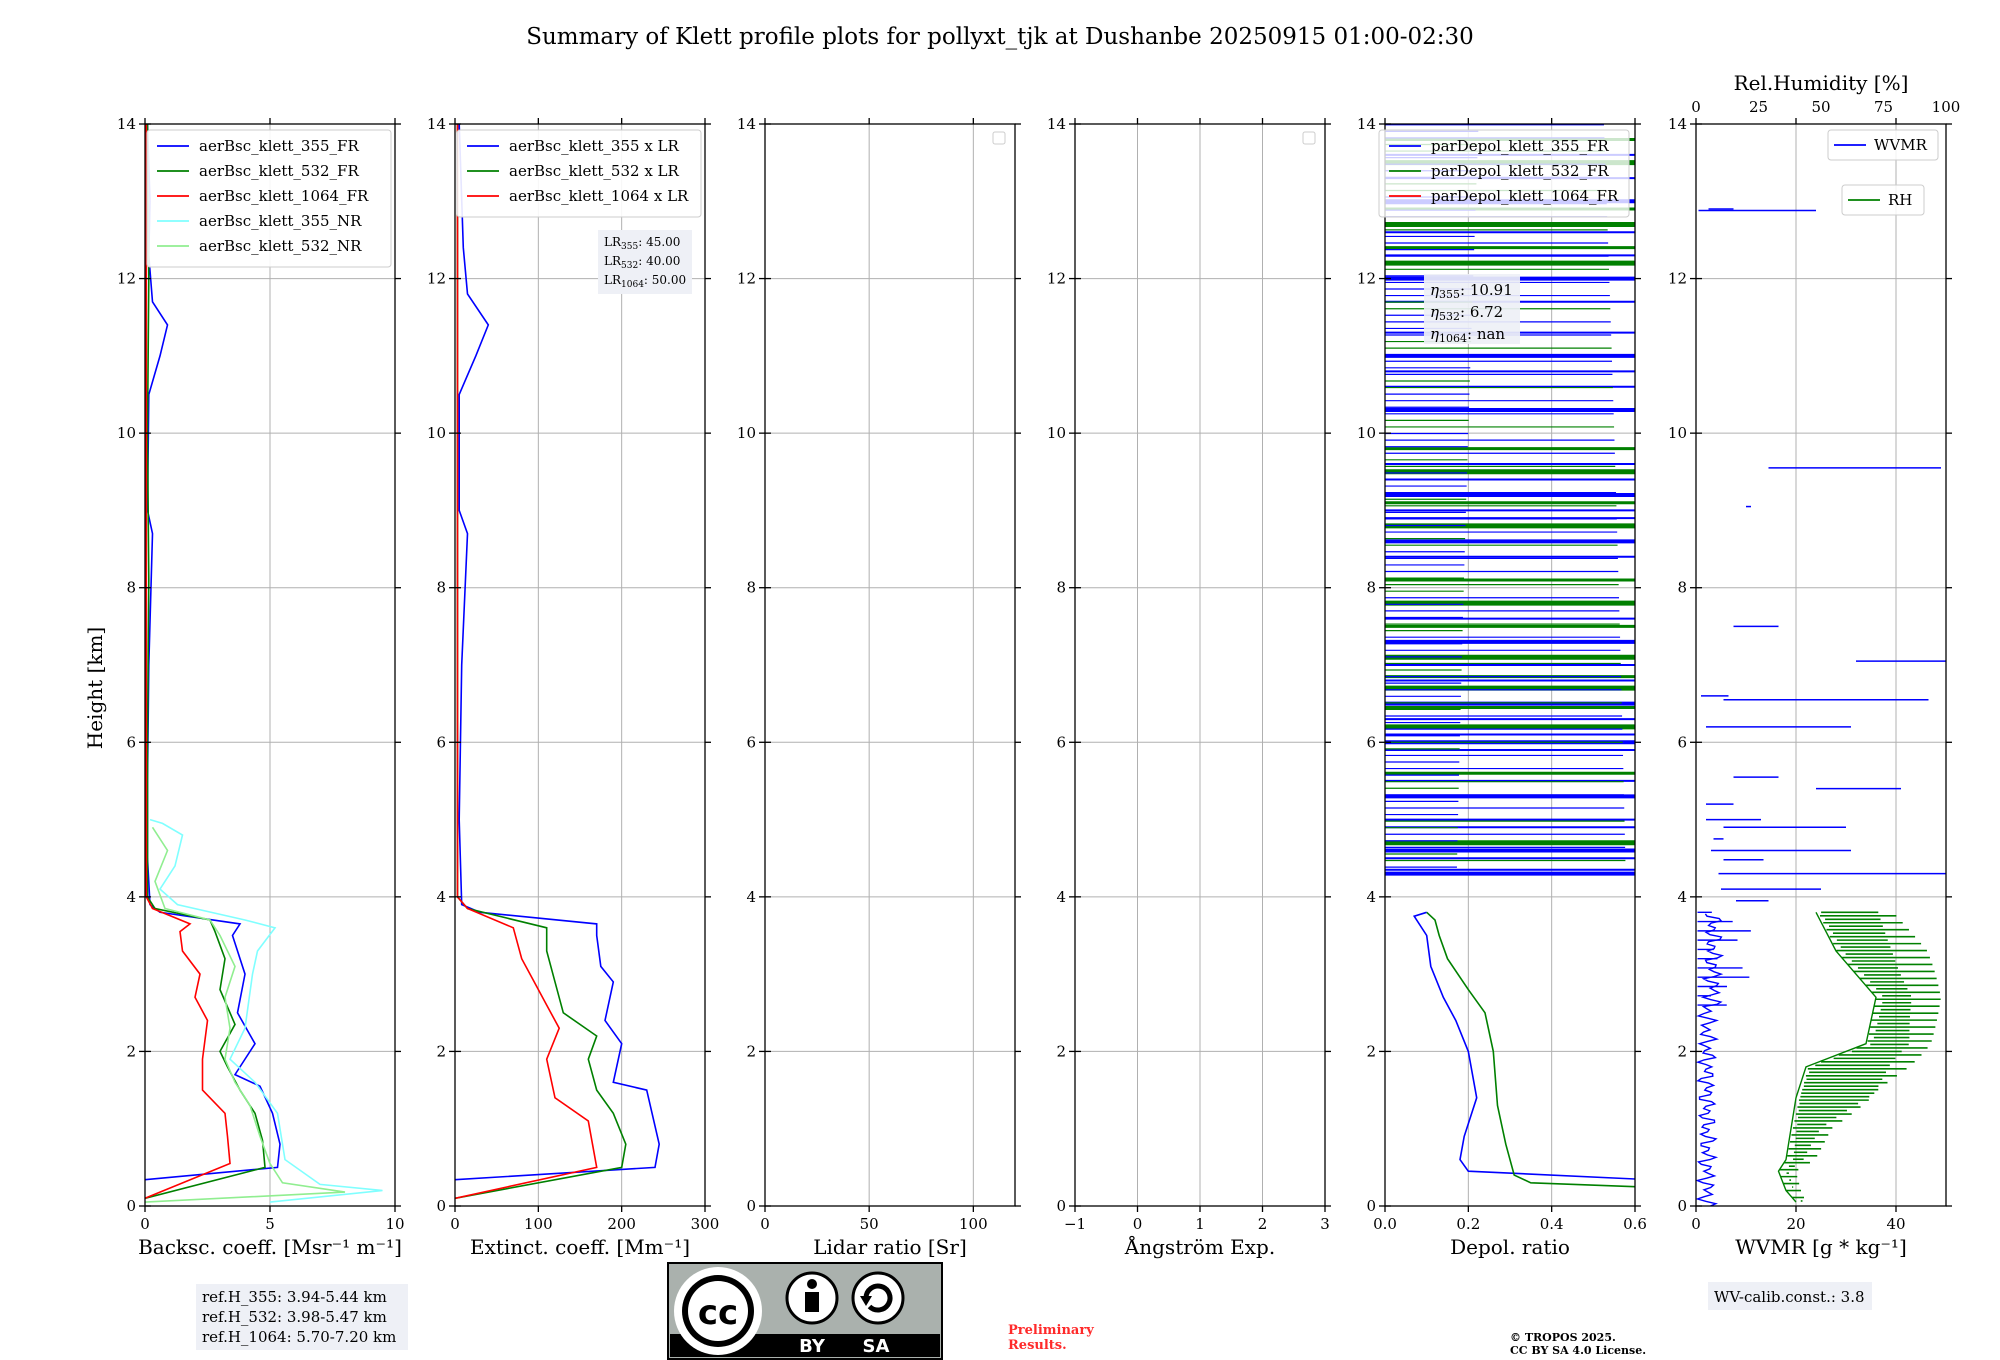 The width and height of the screenshot is (2000, 1360). What do you see at coordinates (1491, 290) in the screenshot?
I see `eta355-value: 10.91` at bounding box center [1491, 290].